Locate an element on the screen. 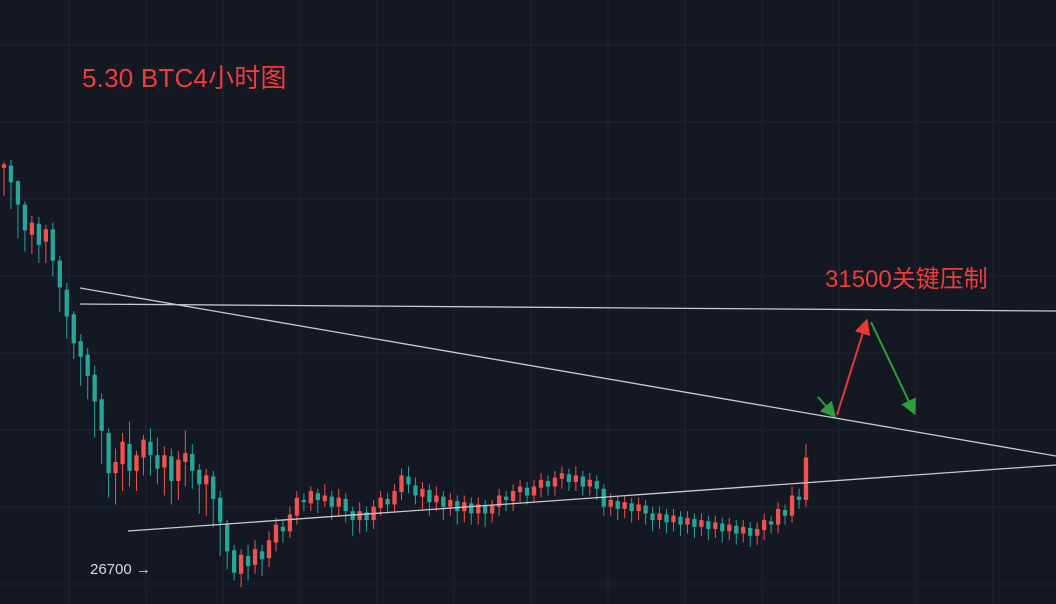 This screenshot has width=1056, height=604. ascending-support-line is located at coordinates (591, 498).